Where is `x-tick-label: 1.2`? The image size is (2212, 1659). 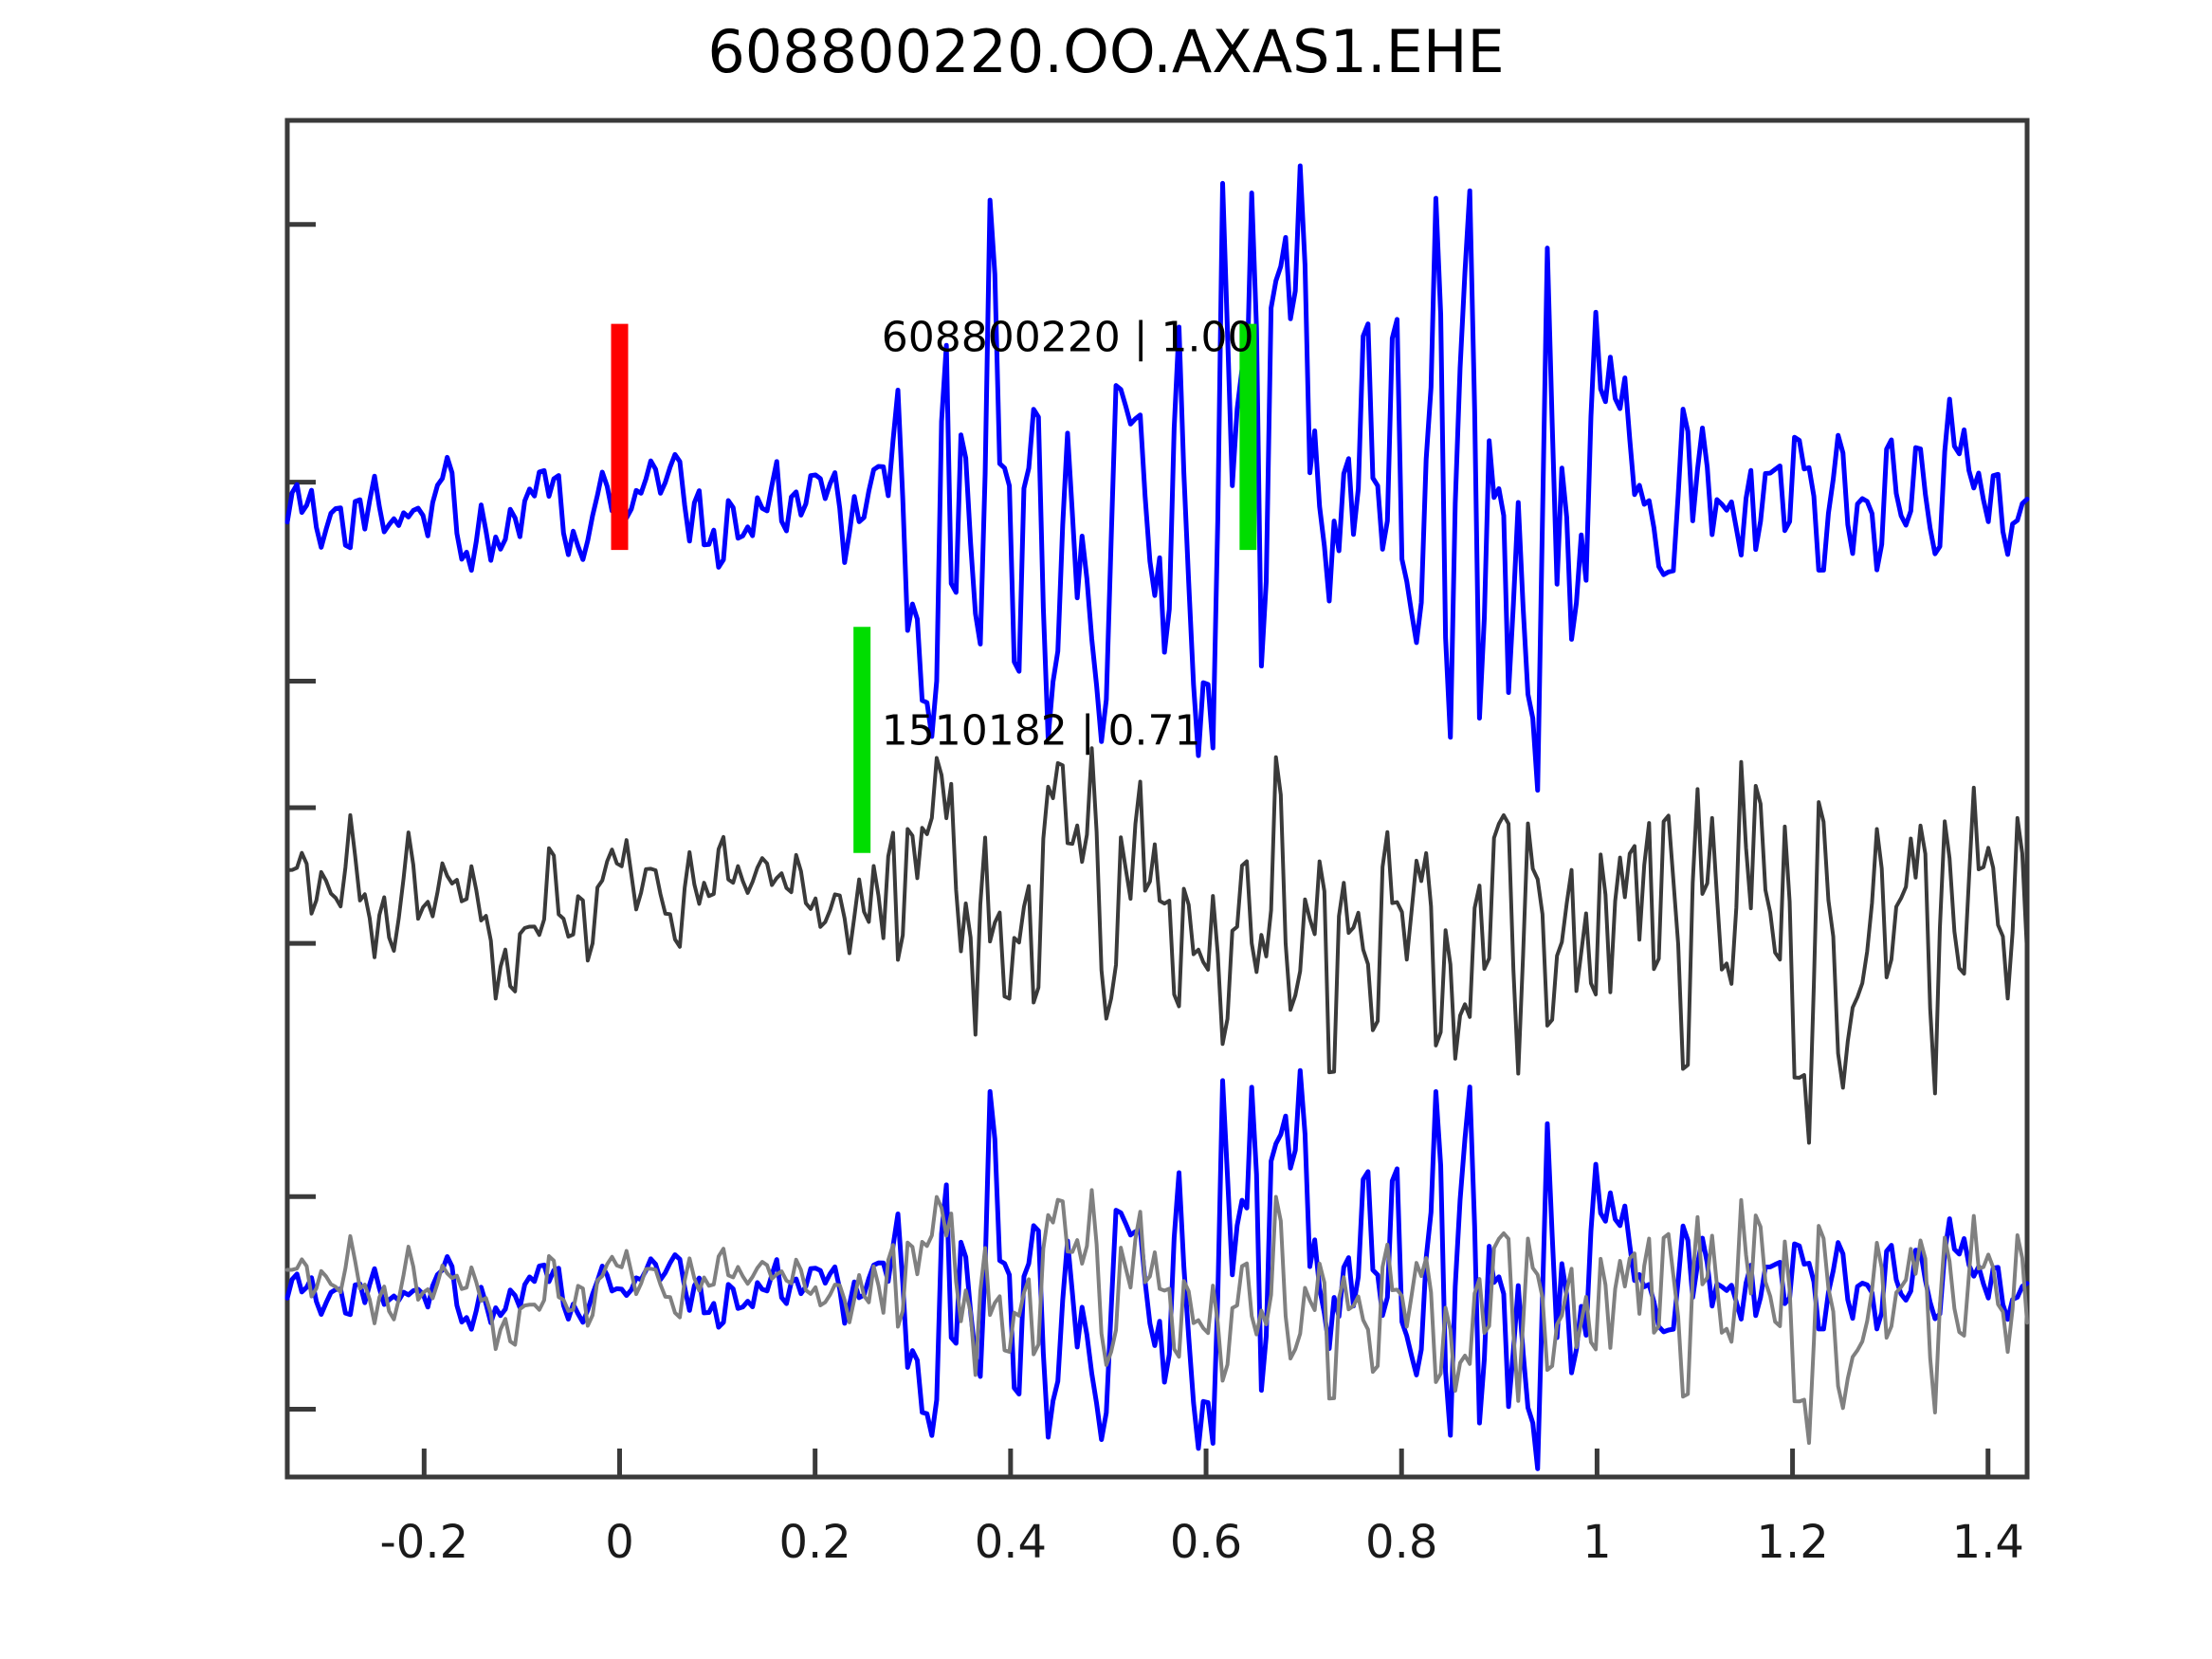
x-tick-label: 1.2 is located at coordinates (1792, 1542).